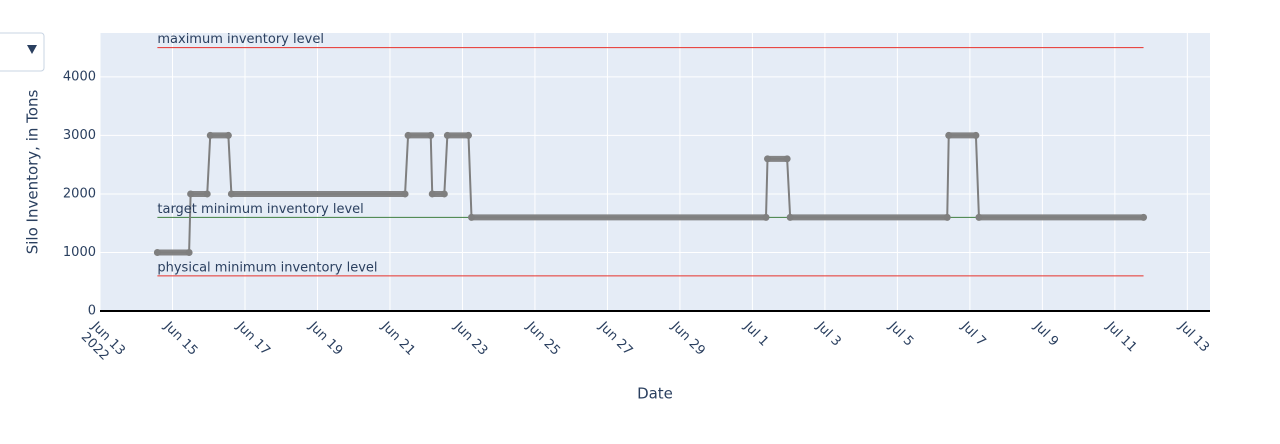 This screenshot has height=444, width=1280. Describe the element at coordinates (253, 338) in the screenshot. I see `x-tick-label: Jun 17` at that location.